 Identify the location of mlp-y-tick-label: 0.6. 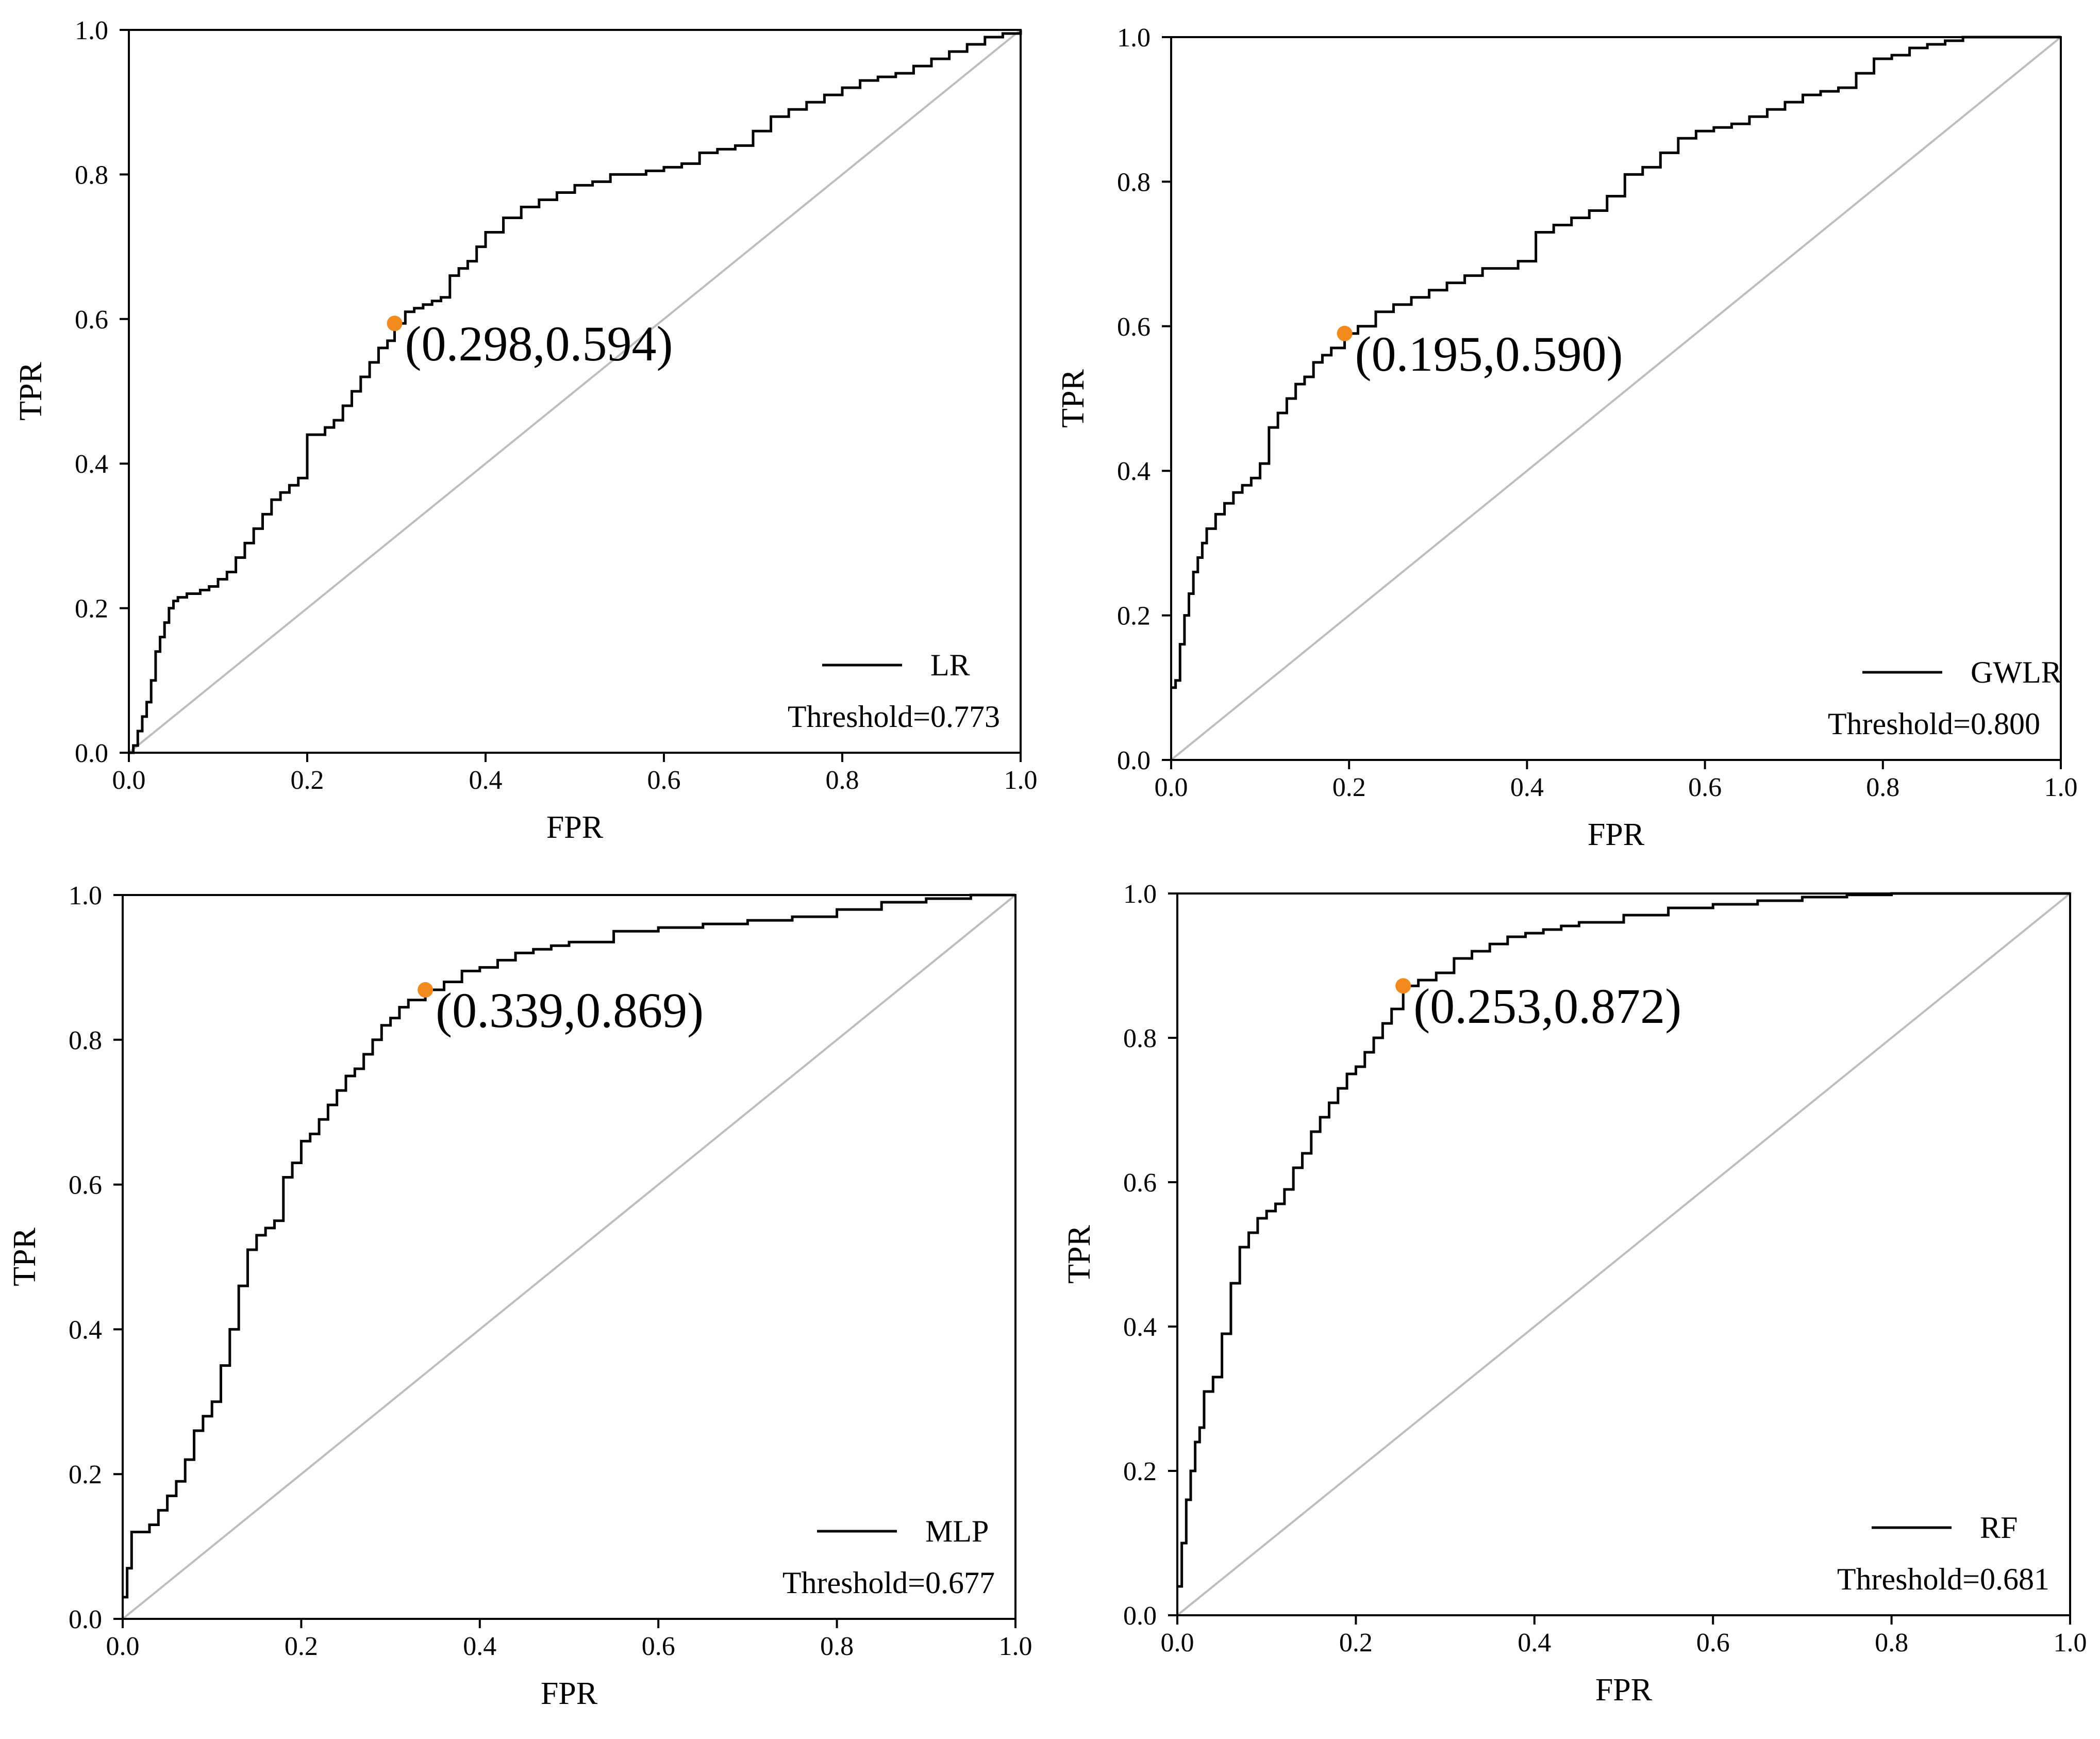
(85, 1185).